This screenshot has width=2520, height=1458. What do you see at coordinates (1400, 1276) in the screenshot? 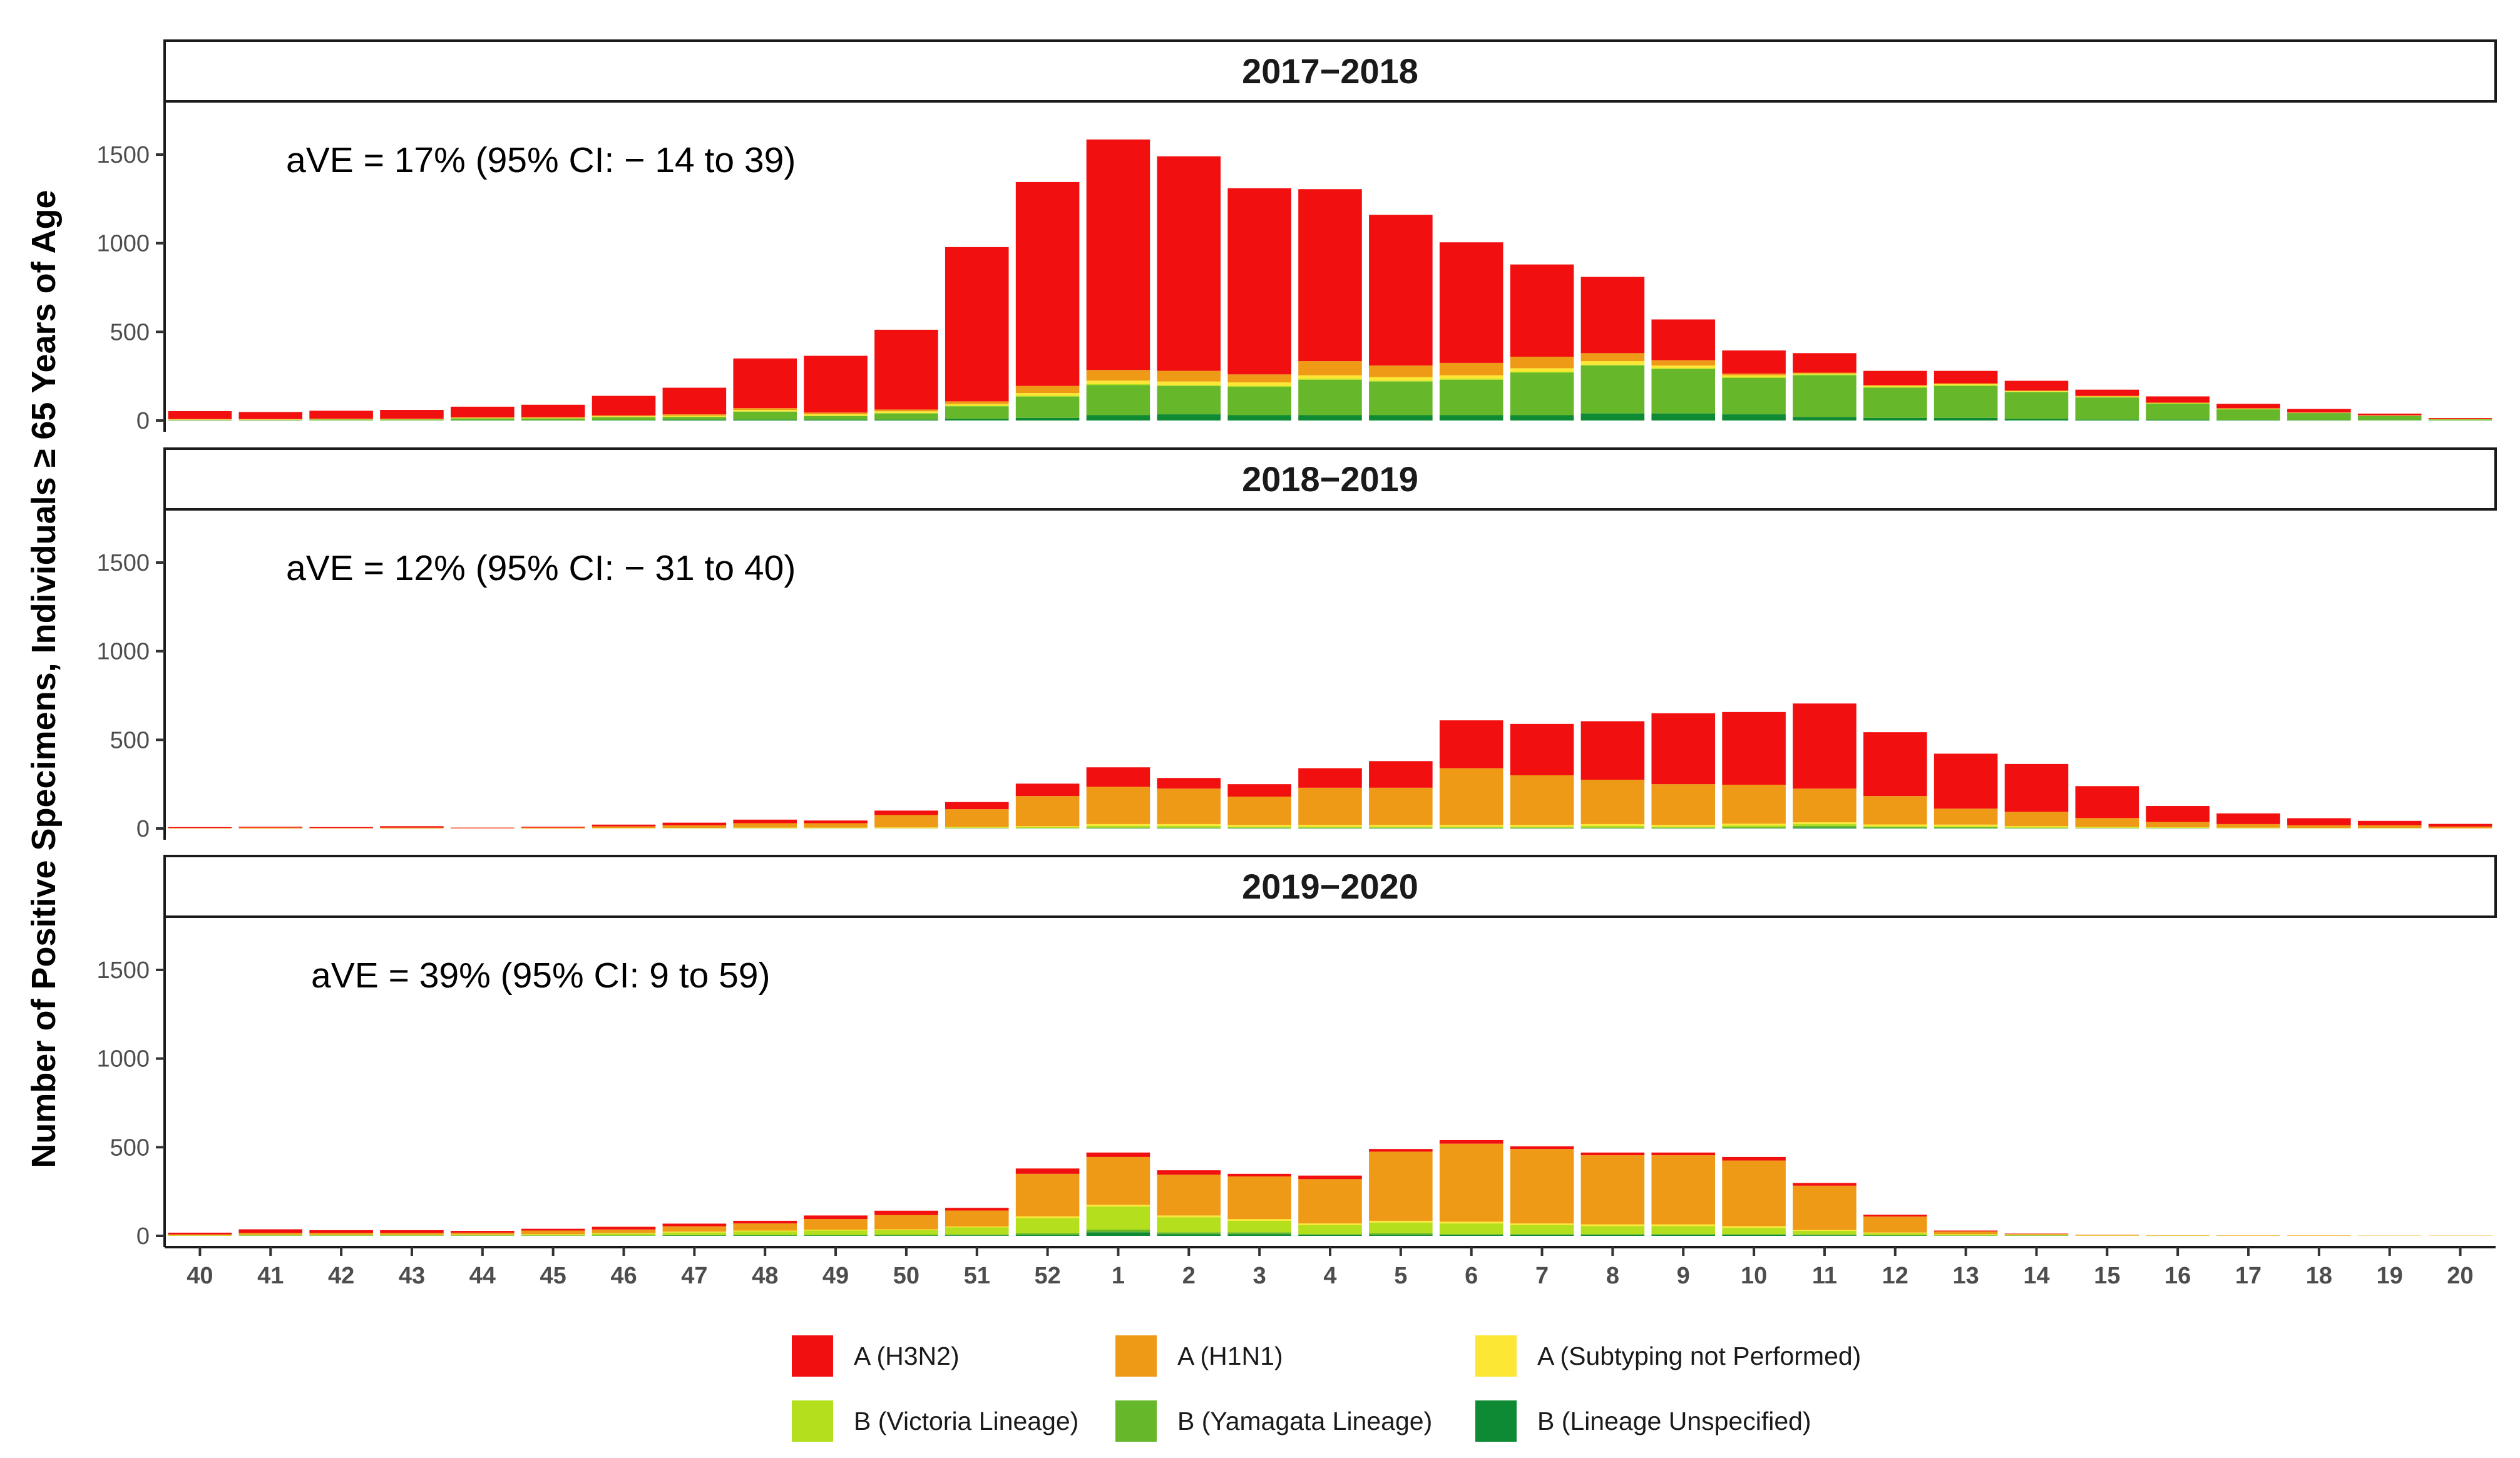
I see `x-tick-label: 5` at bounding box center [1400, 1276].